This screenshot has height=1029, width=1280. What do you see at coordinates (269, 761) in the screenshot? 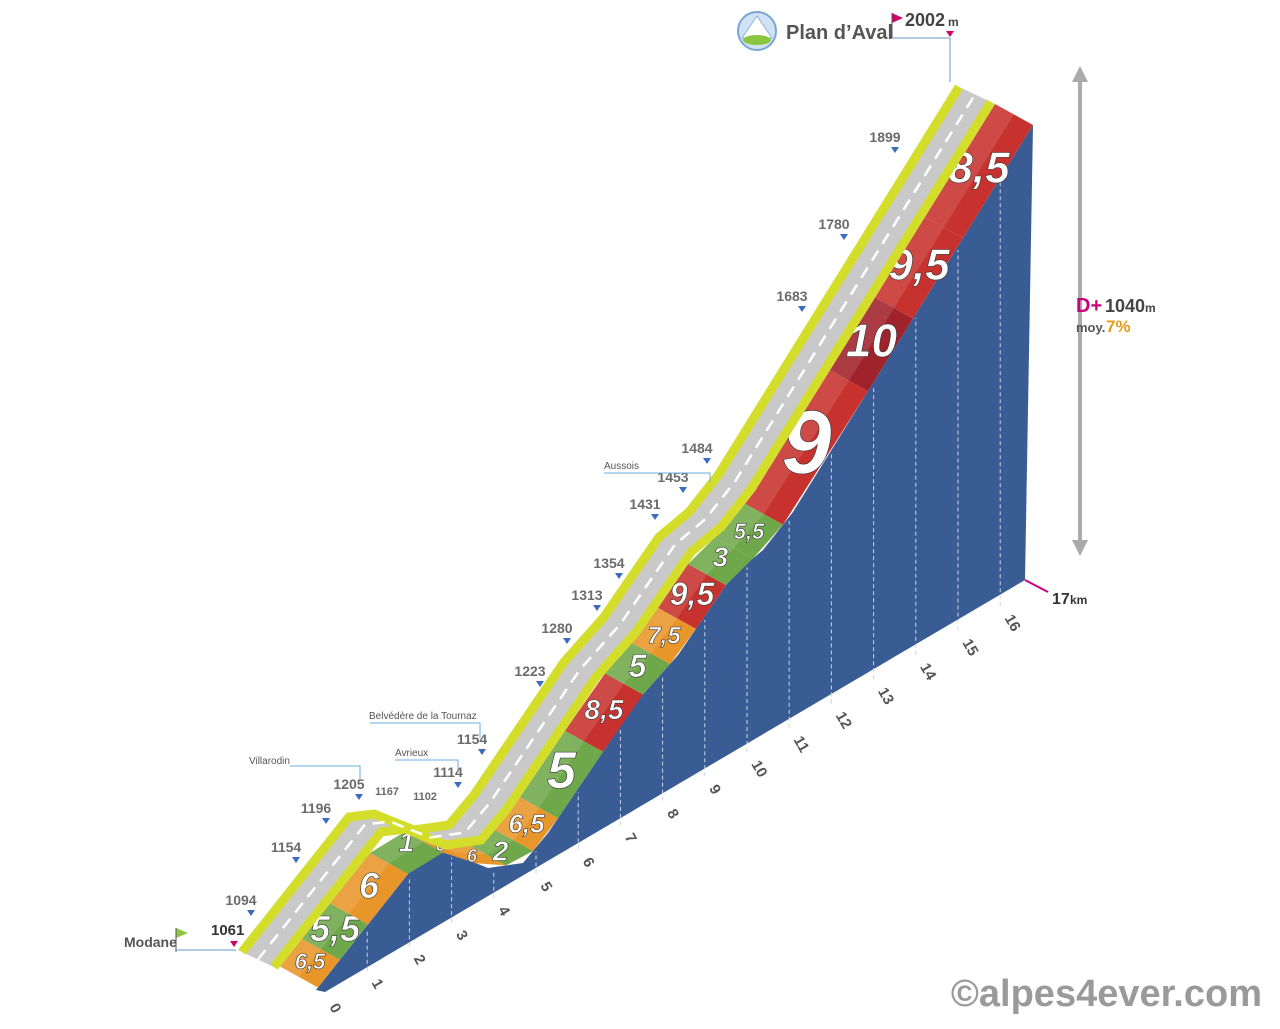
I see `place-label: Villarodin` at bounding box center [269, 761].